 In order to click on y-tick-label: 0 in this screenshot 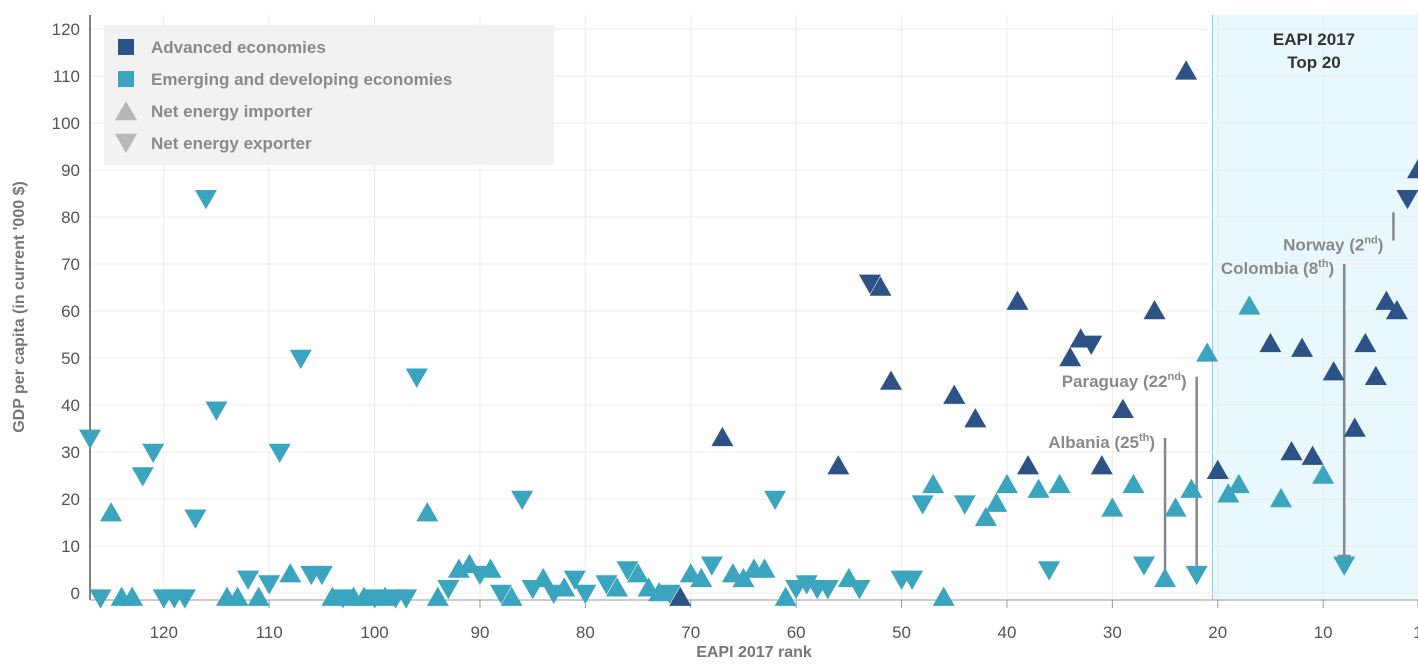, I will do `click(75, 593)`.